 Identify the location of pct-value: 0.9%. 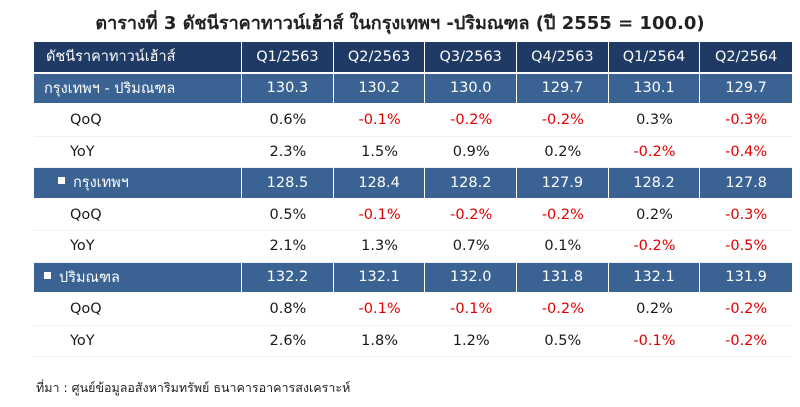
(471, 152).